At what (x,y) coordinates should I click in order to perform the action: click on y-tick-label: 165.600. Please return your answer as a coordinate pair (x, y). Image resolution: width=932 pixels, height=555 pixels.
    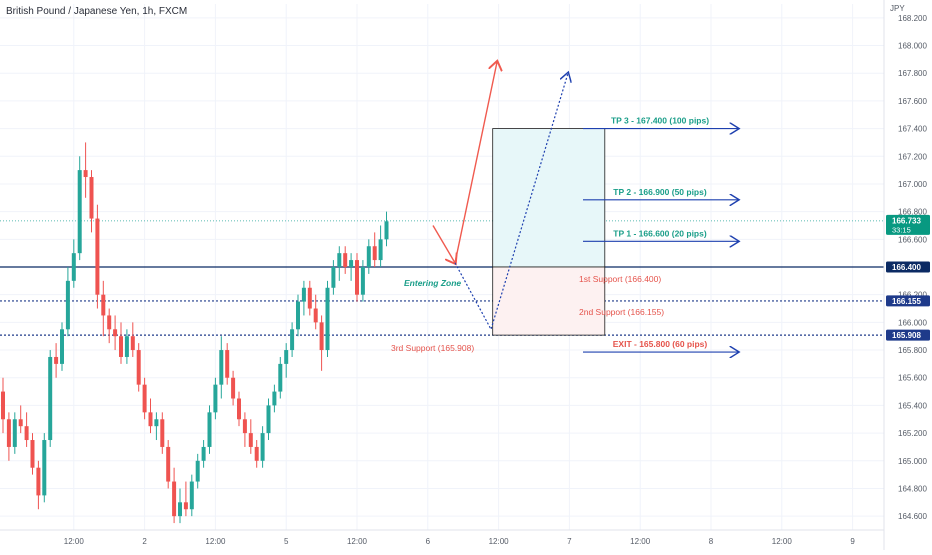
    Looking at the image, I should click on (912, 378).